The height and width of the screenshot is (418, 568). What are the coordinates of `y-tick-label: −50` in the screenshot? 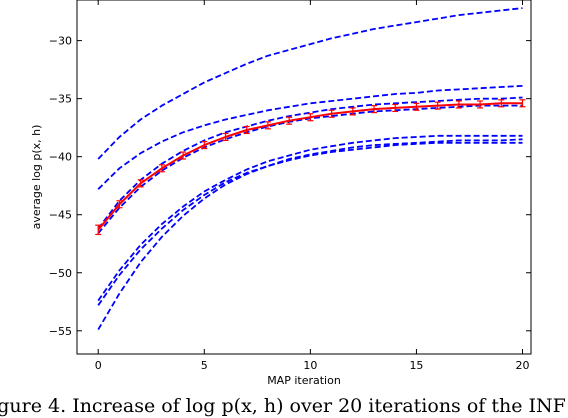 It's located at (60, 273).